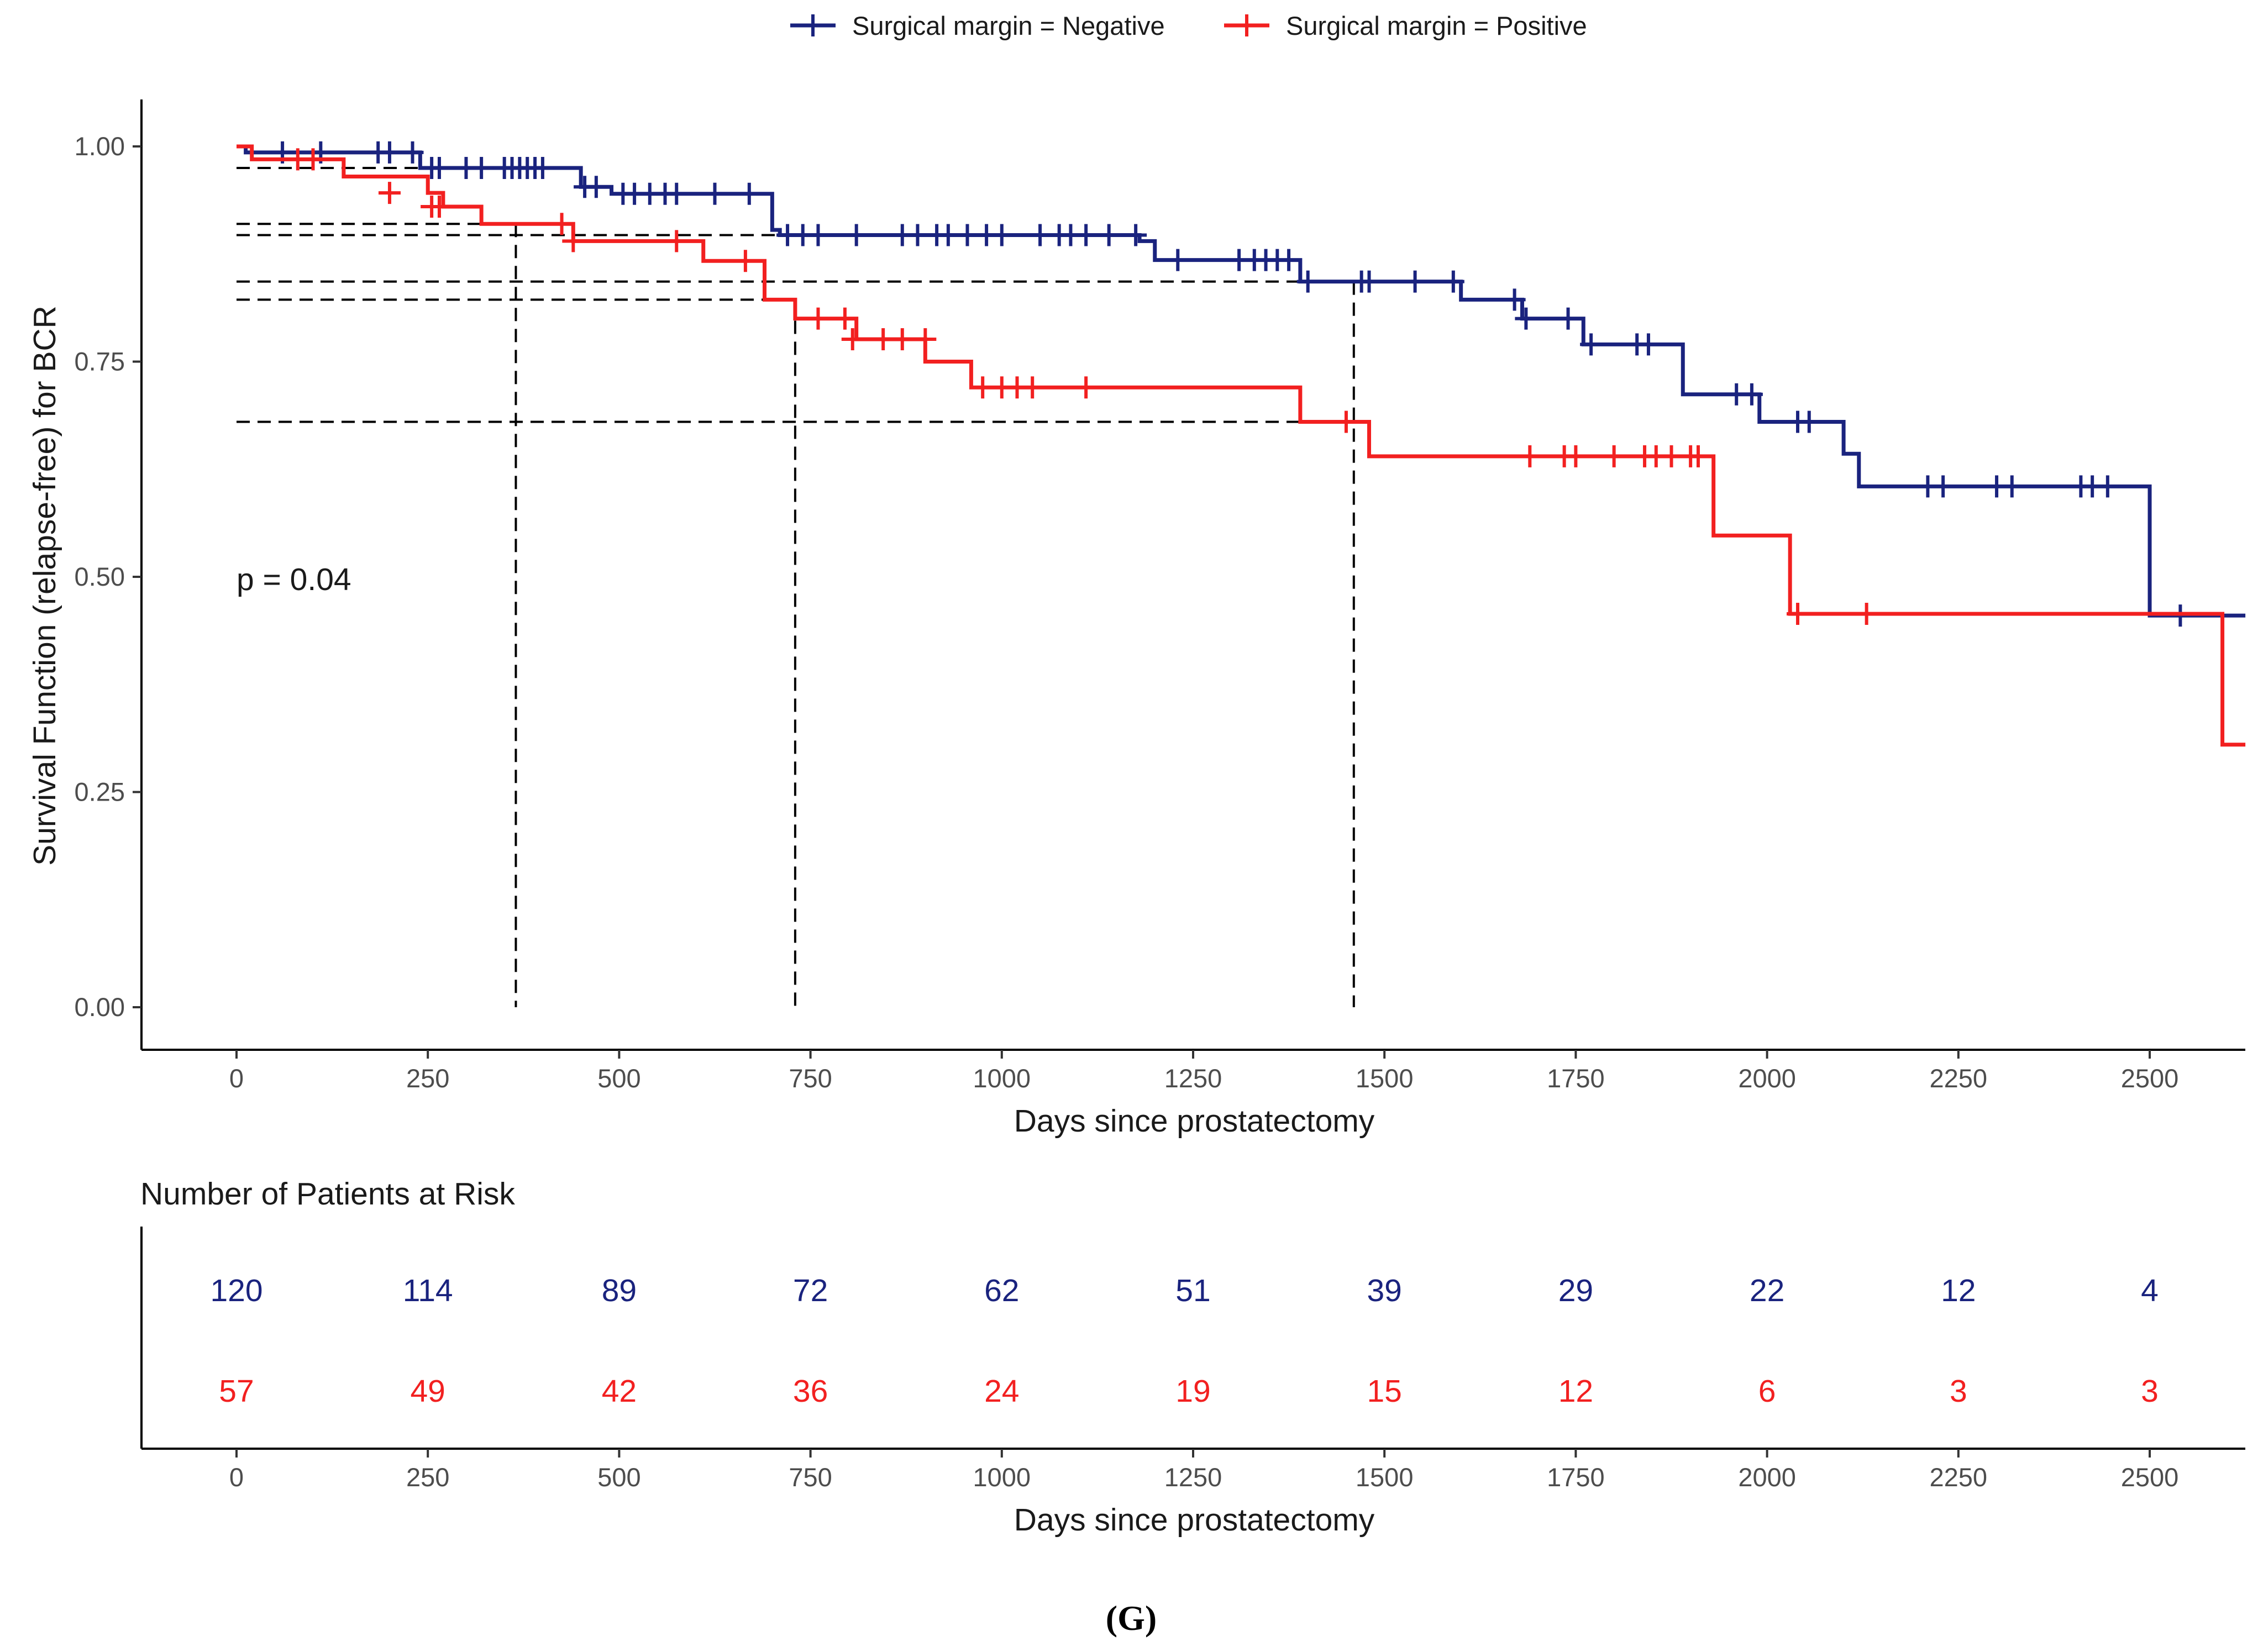 The height and width of the screenshot is (1652, 2263). Describe the element at coordinates (1385, 1477) in the screenshot. I see `risk-x-tick-label: 1500` at that location.